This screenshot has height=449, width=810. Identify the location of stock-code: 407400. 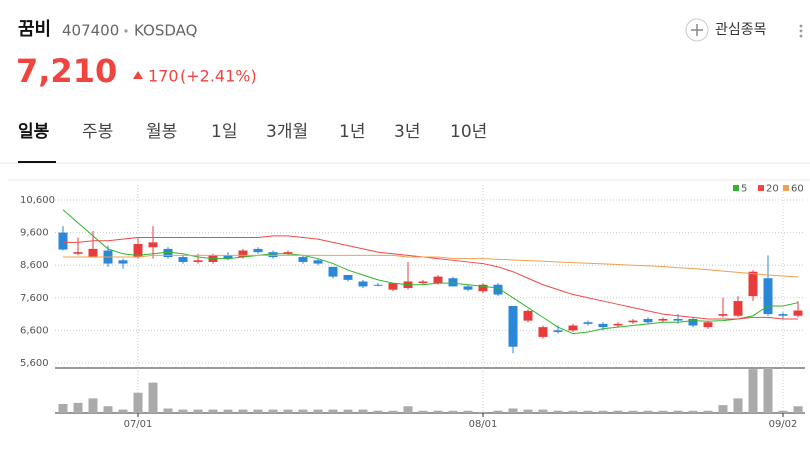
(90, 31).